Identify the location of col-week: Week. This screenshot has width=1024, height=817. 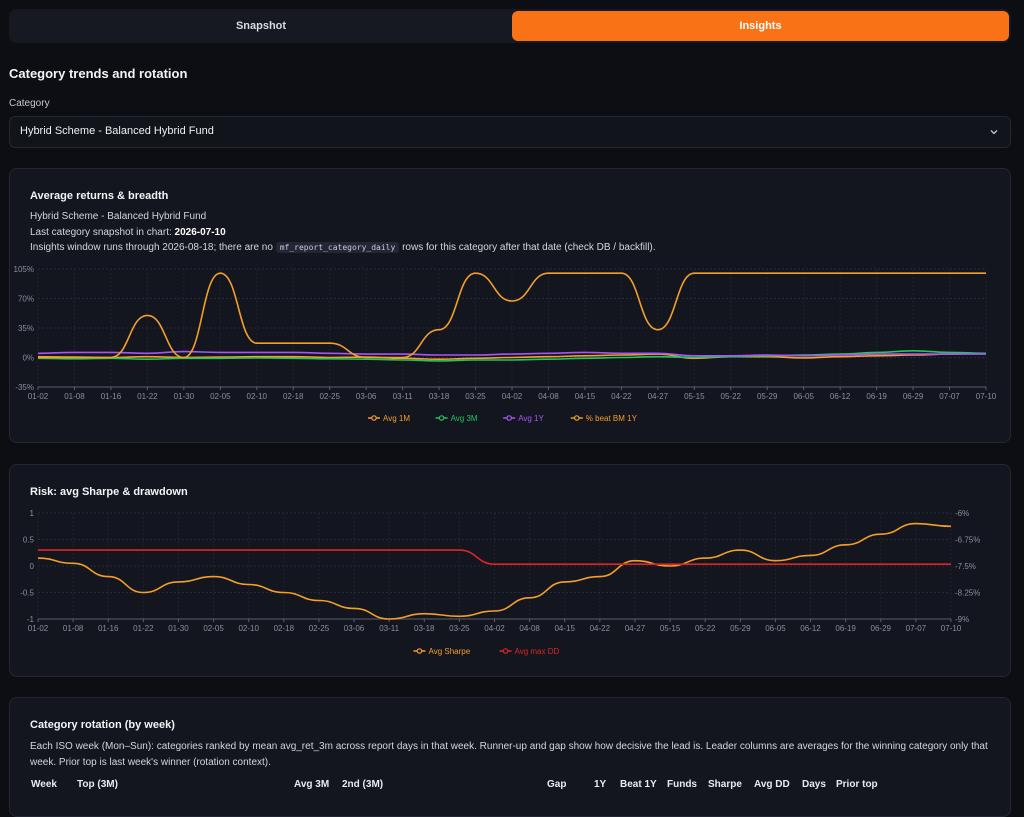
(44, 784).